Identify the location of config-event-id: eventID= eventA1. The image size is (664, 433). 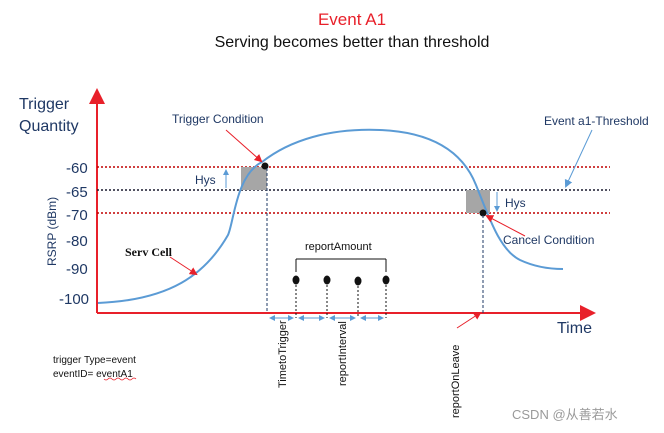
(93, 374).